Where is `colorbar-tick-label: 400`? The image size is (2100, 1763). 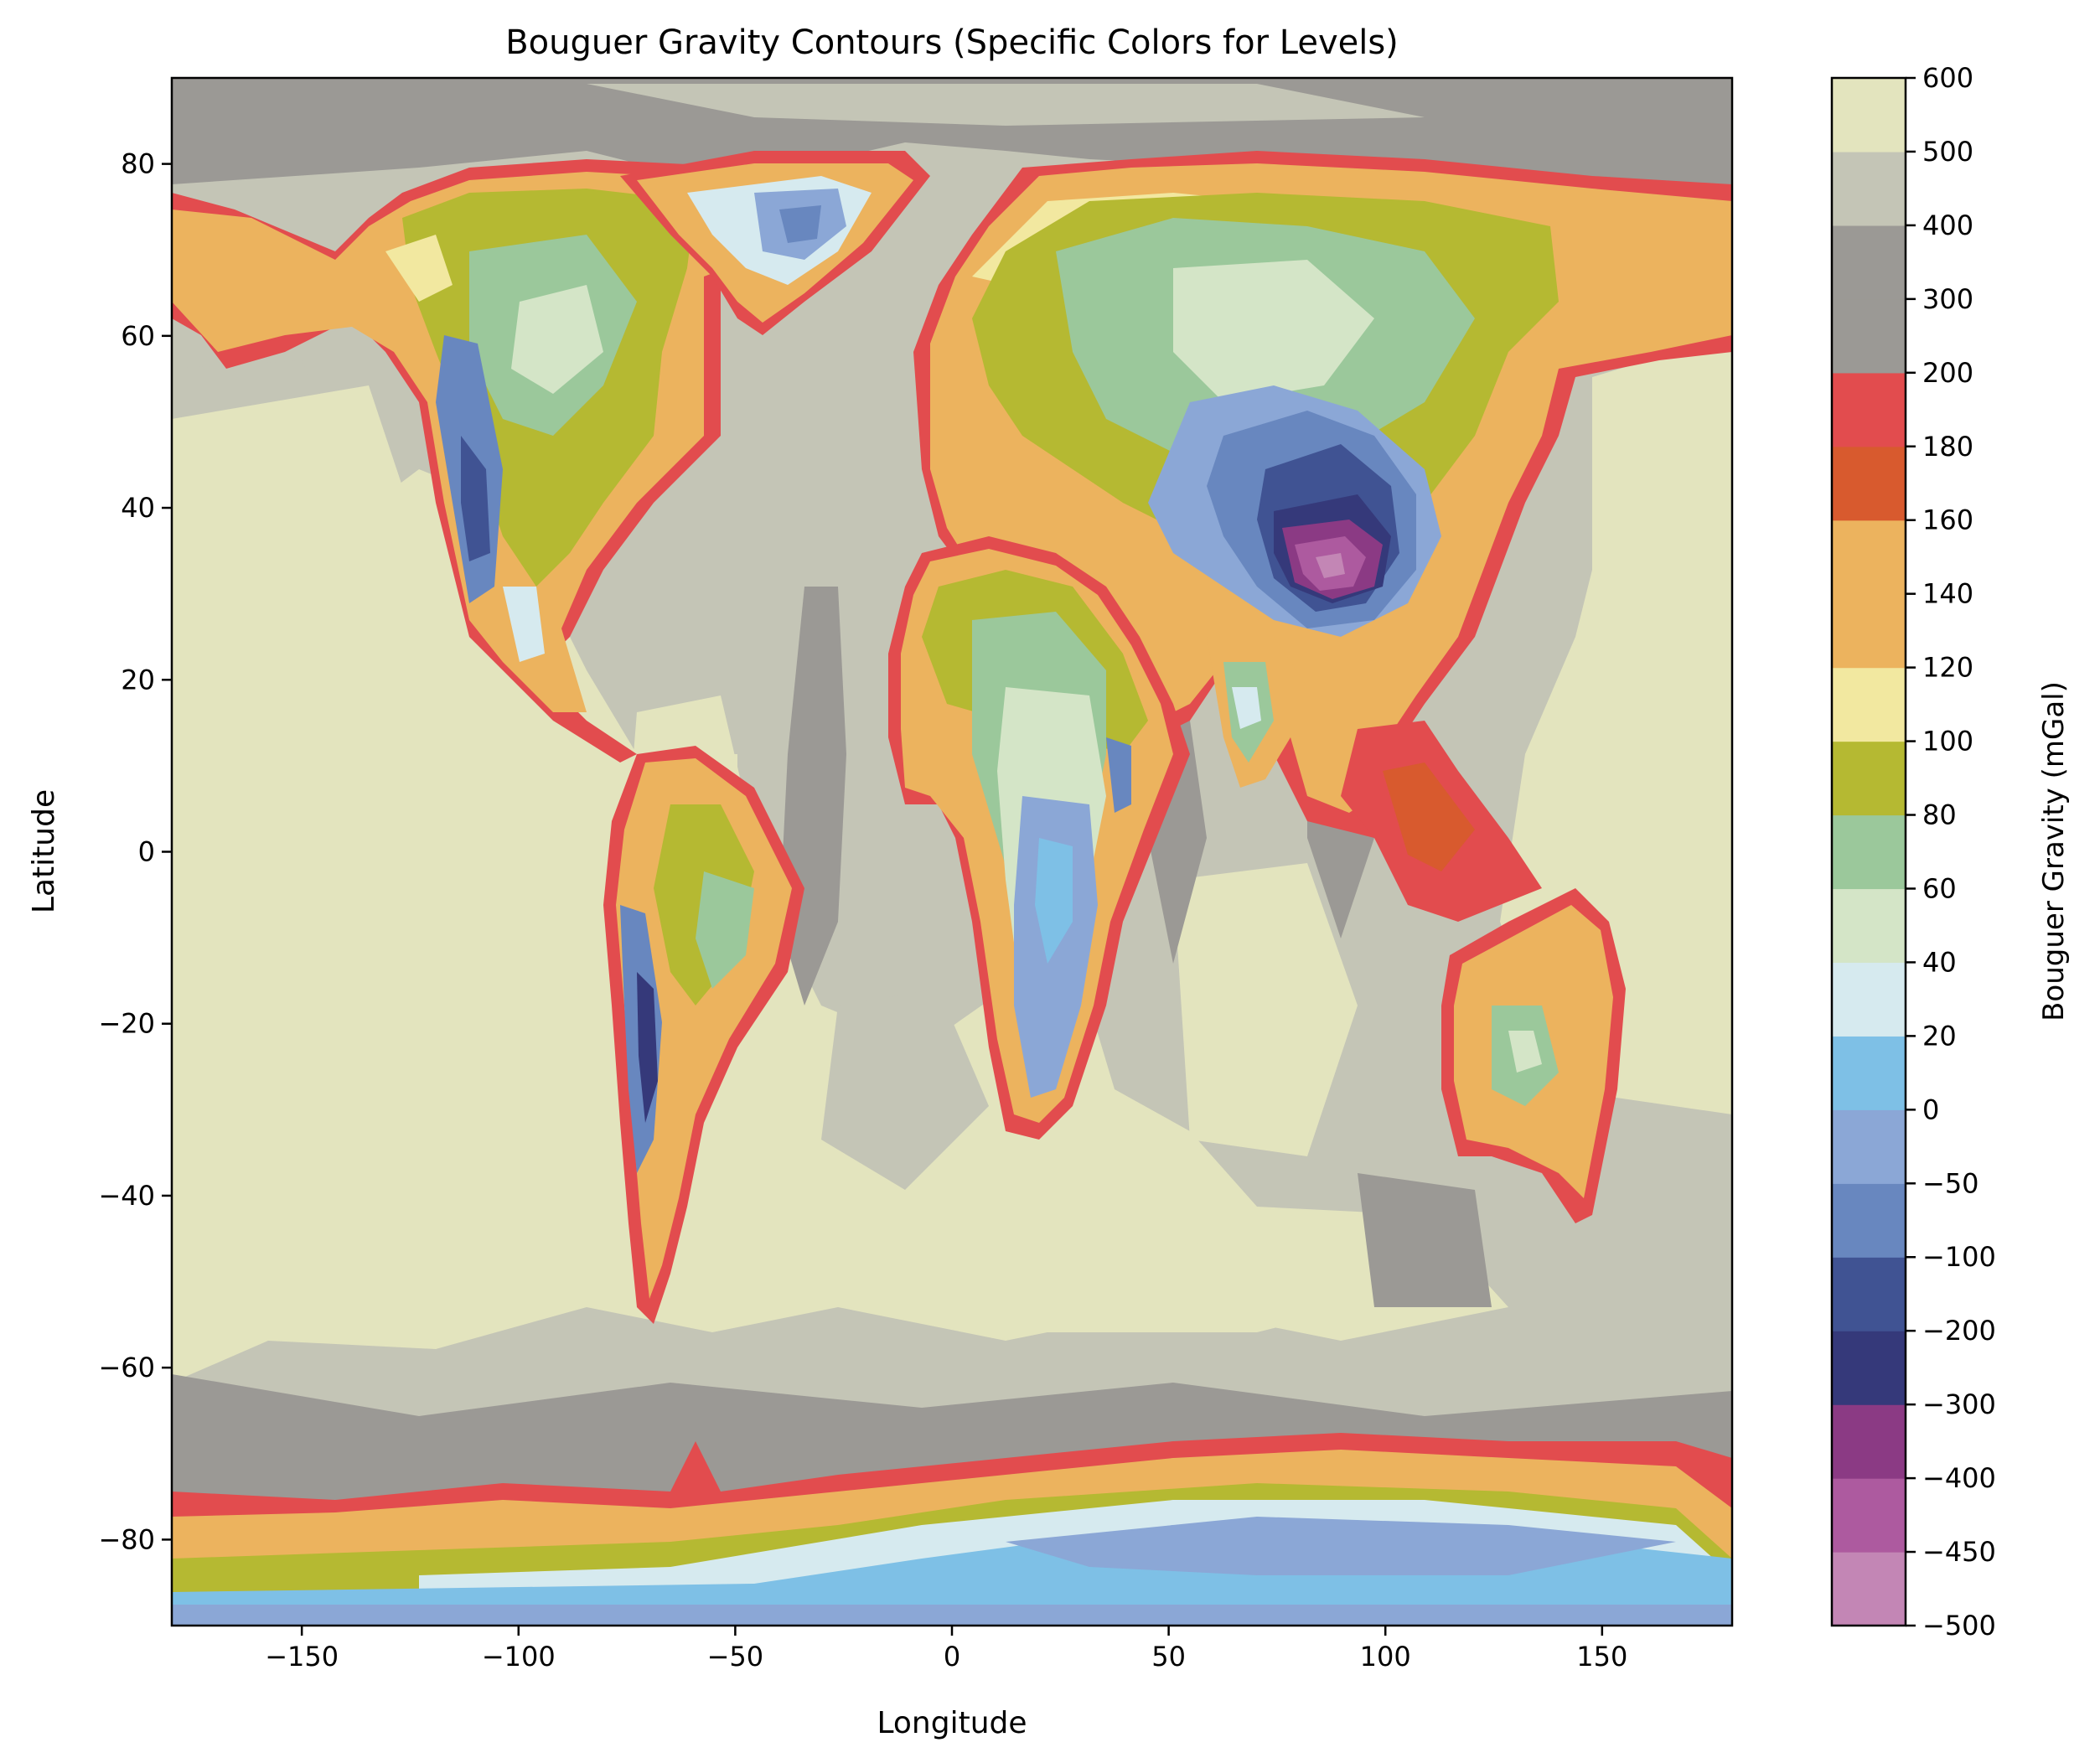 colorbar-tick-label: 400 is located at coordinates (1948, 225).